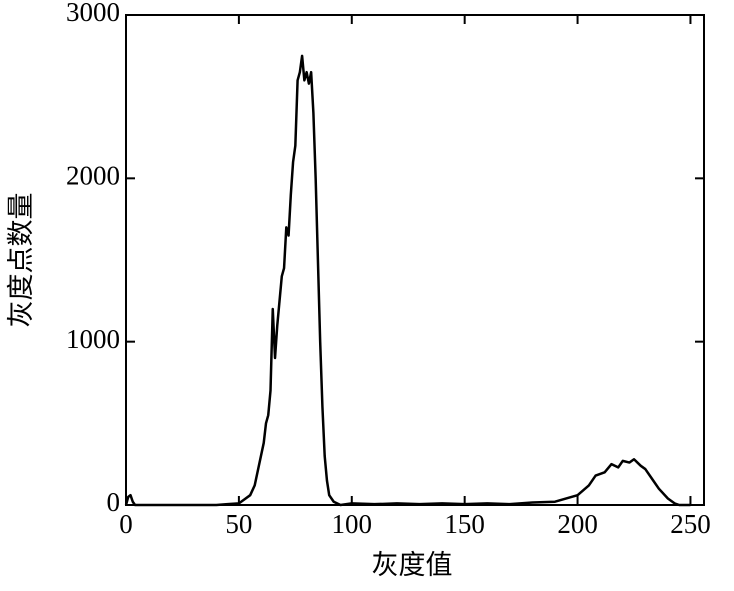 Image resolution: width=734 pixels, height=591 pixels. What do you see at coordinates (93, 13) in the screenshot?
I see `y-tick-label: 3000` at bounding box center [93, 13].